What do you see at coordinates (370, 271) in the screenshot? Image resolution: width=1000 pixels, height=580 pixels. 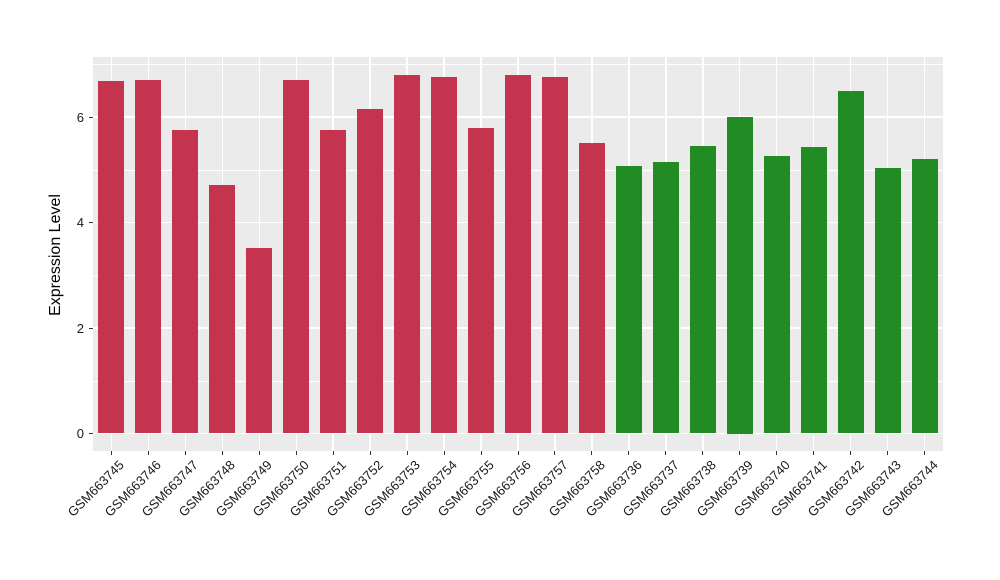 I see `bar-GSM663752` at bounding box center [370, 271].